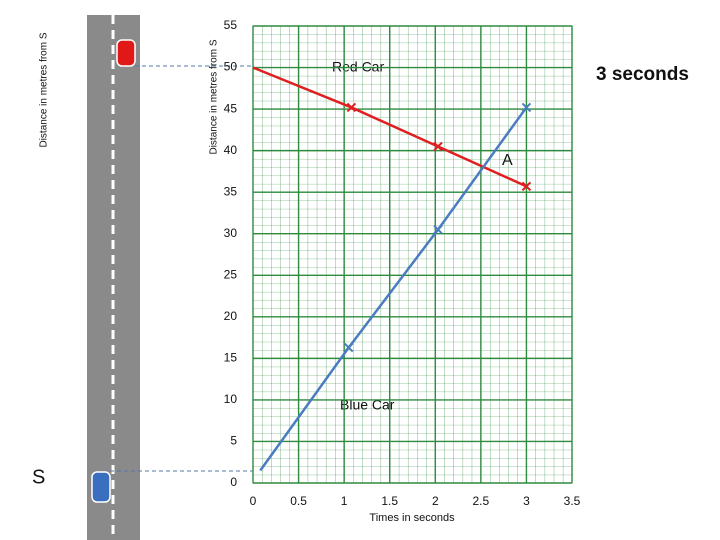  What do you see at coordinates (233, 441) in the screenshot?
I see `y-tick-label: 5` at bounding box center [233, 441].